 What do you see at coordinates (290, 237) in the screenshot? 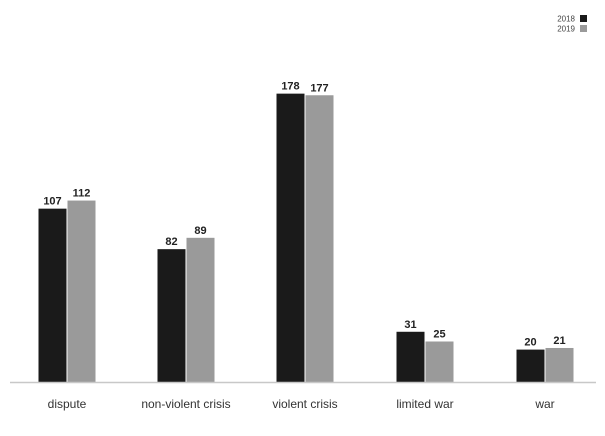
I see `bar-violent-crisis-2018` at bounding box center [290, 237].